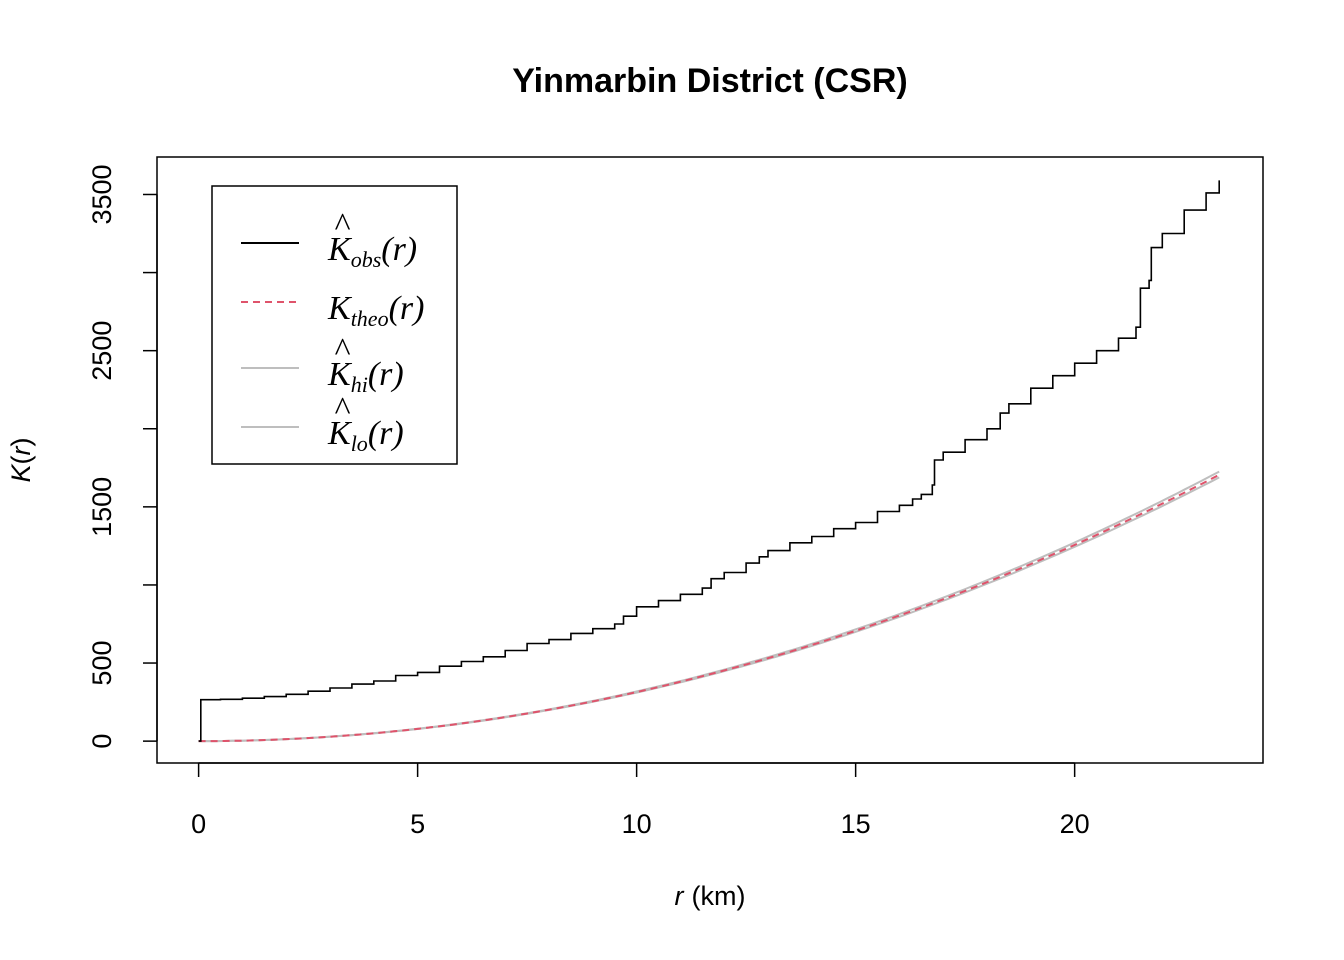 This screenshot has height=960, width=1344. I want to click on x-tick-label: 5, so click(417, 824).